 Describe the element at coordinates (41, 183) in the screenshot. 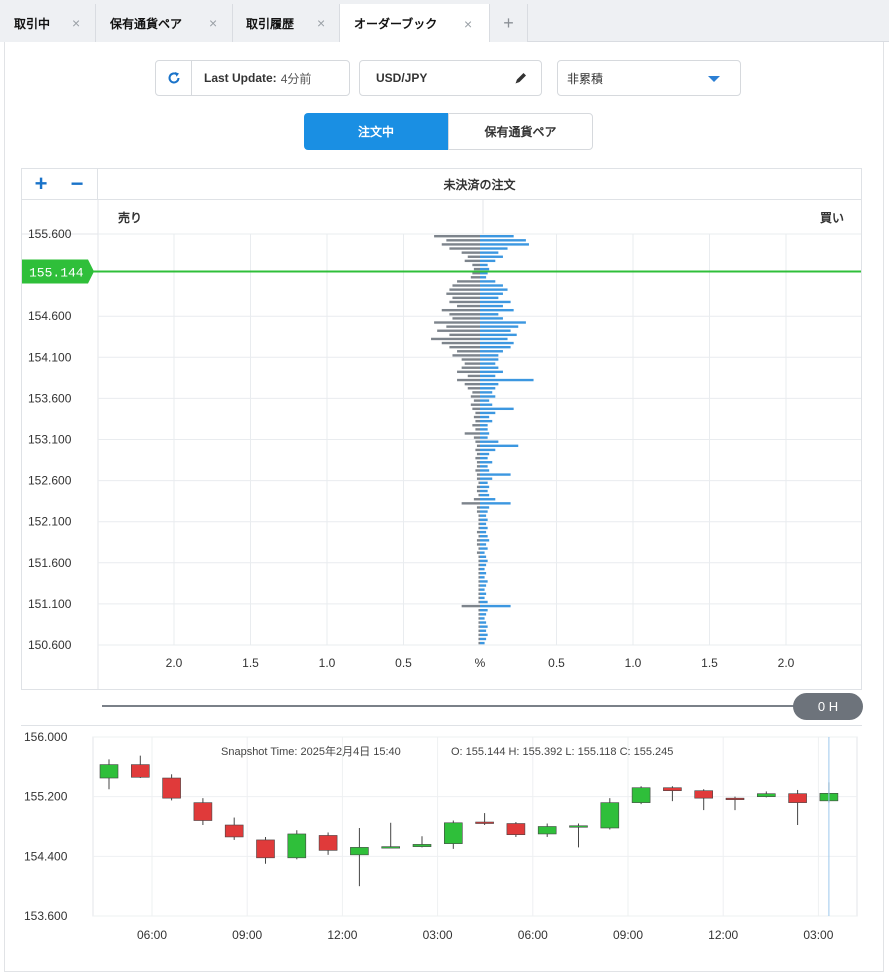

I see `zoom-in-button: +` at that location.